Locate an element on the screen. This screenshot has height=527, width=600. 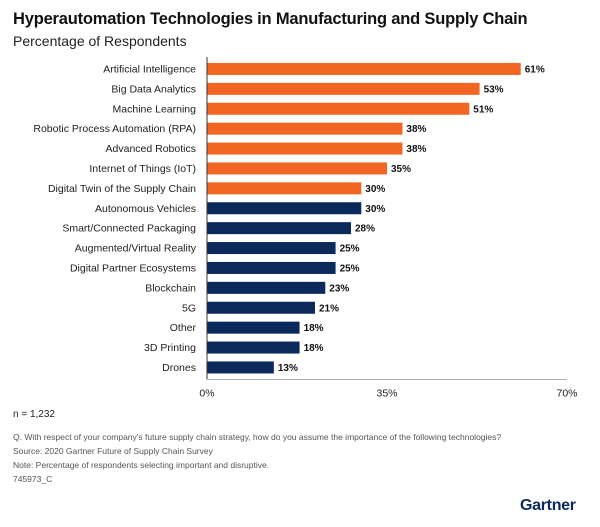
category-label: Drones is located at coordinates (179, 368).